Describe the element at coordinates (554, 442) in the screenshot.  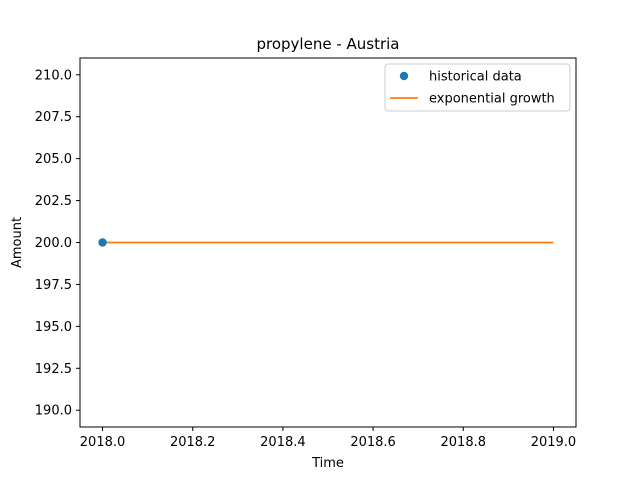
I see `x-tick-label: 2019.0` at that location.